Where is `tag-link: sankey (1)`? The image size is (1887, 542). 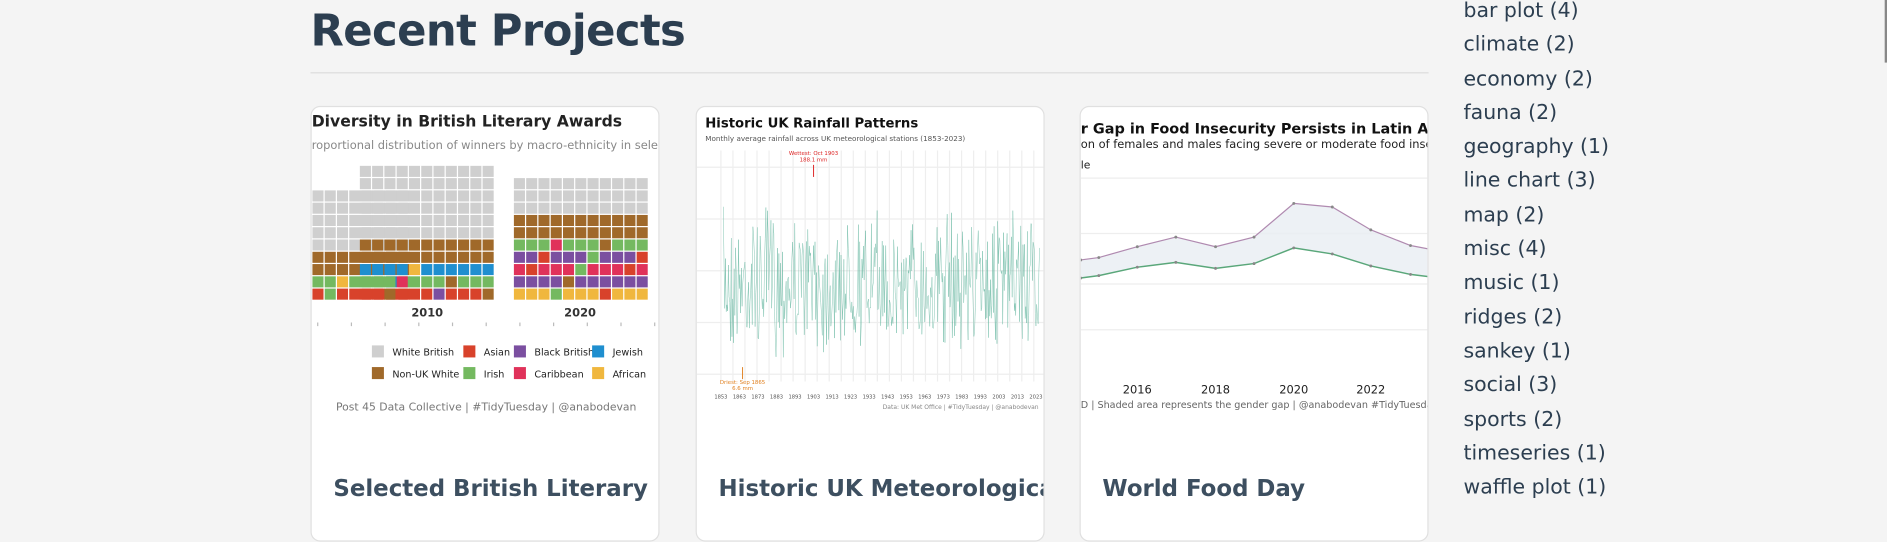
tag-link: sankey (1) is located at coordinates (1536, 355).